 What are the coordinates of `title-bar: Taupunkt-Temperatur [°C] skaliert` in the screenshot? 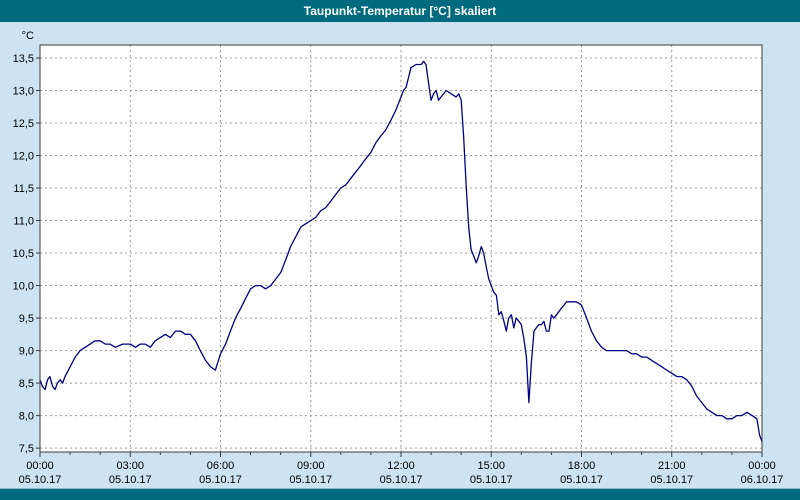 It's located at (400, 11).